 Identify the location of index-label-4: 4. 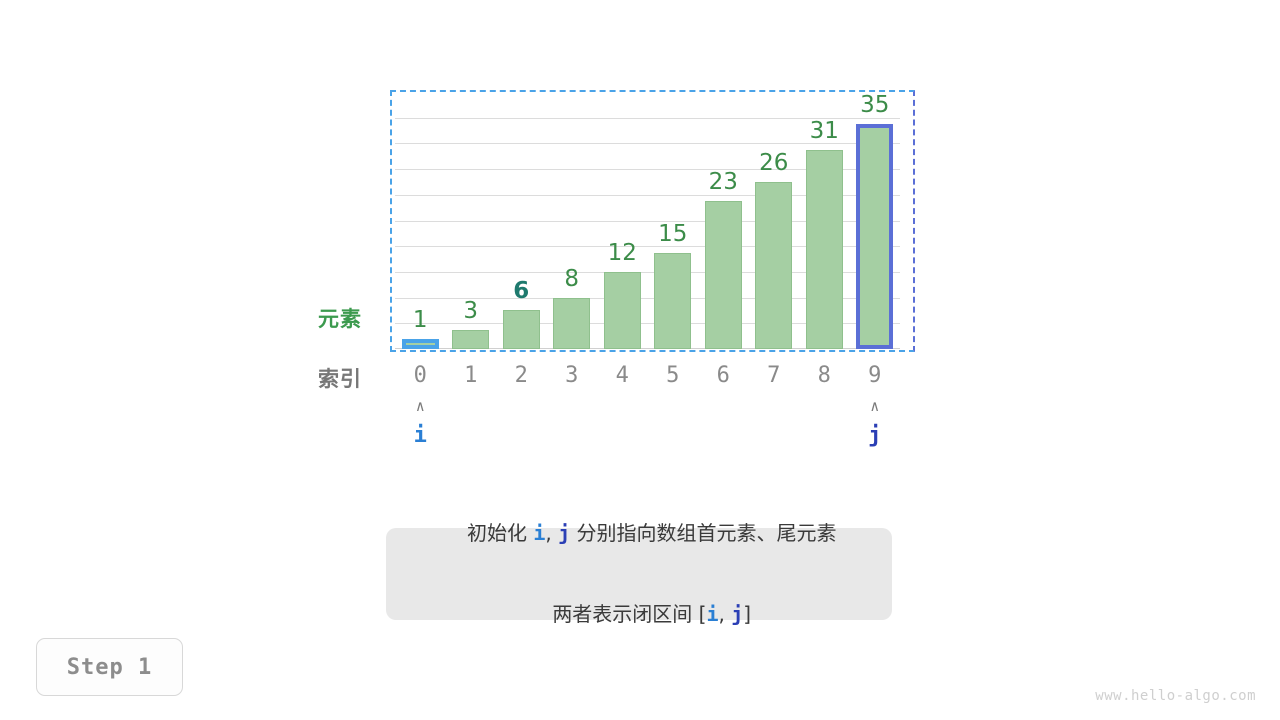
(622, 375).